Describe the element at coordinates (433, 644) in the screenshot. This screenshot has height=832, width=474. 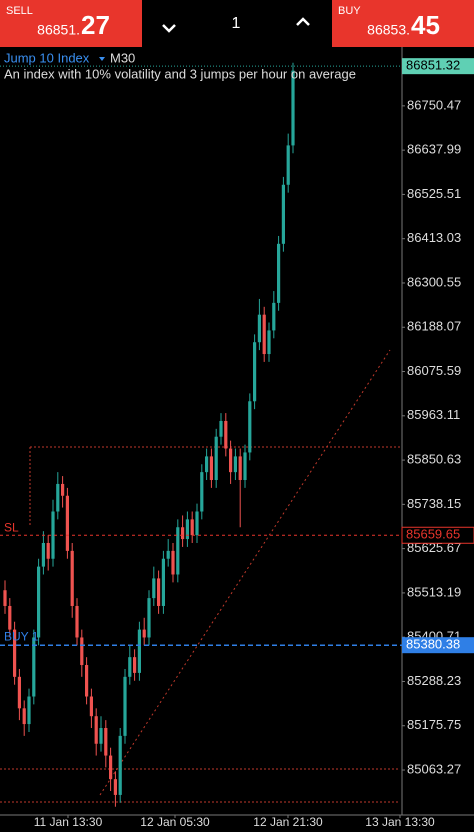
I see `position-price: 85380.38` at that location.